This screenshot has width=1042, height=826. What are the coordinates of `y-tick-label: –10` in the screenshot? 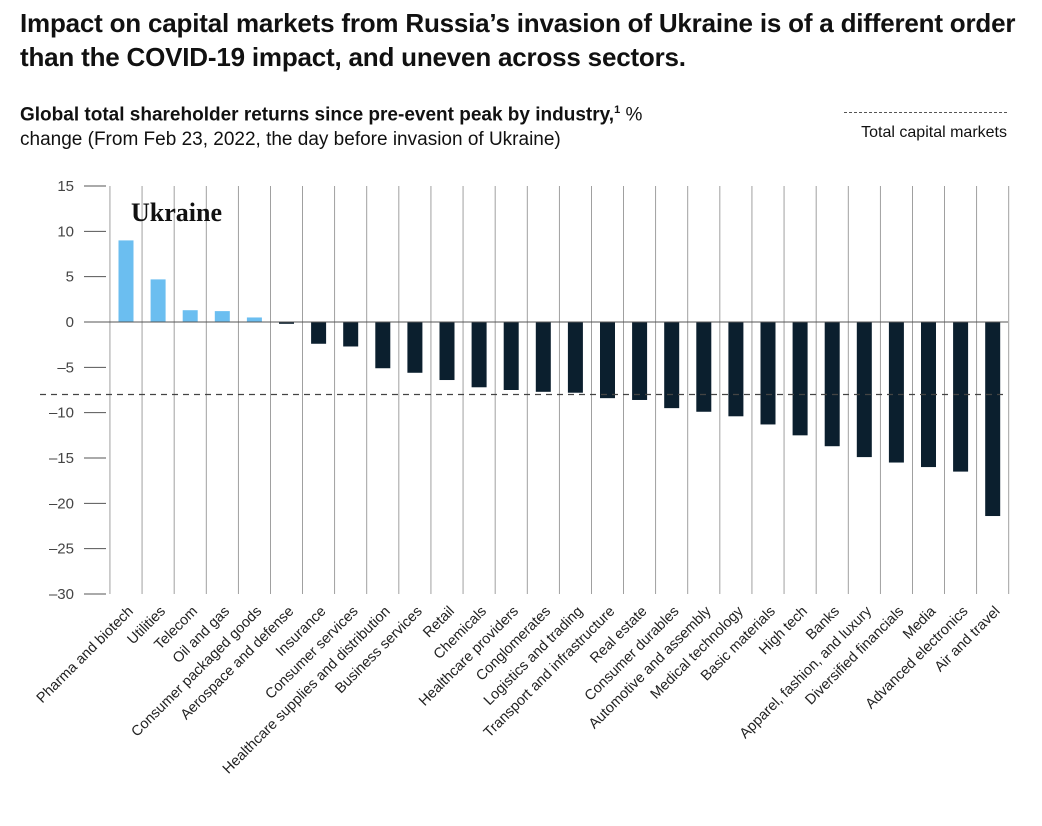 It's located at (61, 413).